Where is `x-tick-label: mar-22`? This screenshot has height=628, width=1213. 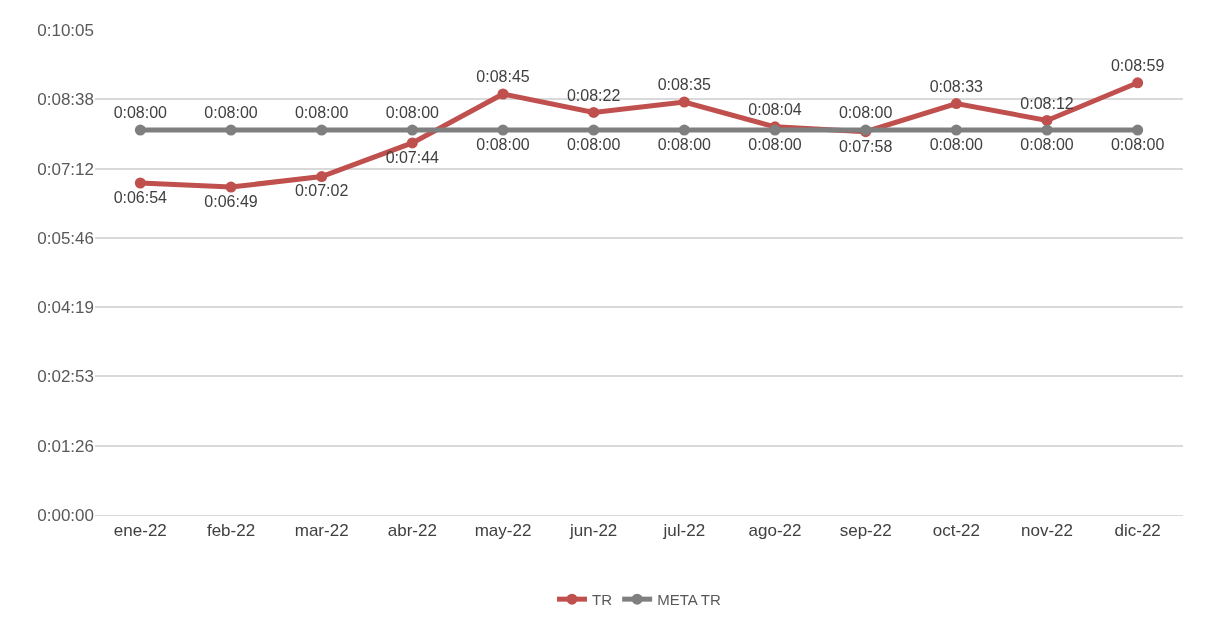
x-tick-label: mar-22 is located at coordinates (321, 531).